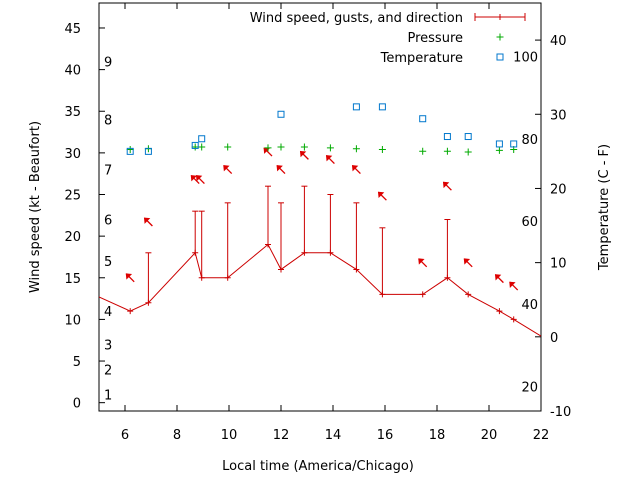 The width and height of the screenshot is (640, 480). I want to click on x-tick-label: 6, so click(125, 435).